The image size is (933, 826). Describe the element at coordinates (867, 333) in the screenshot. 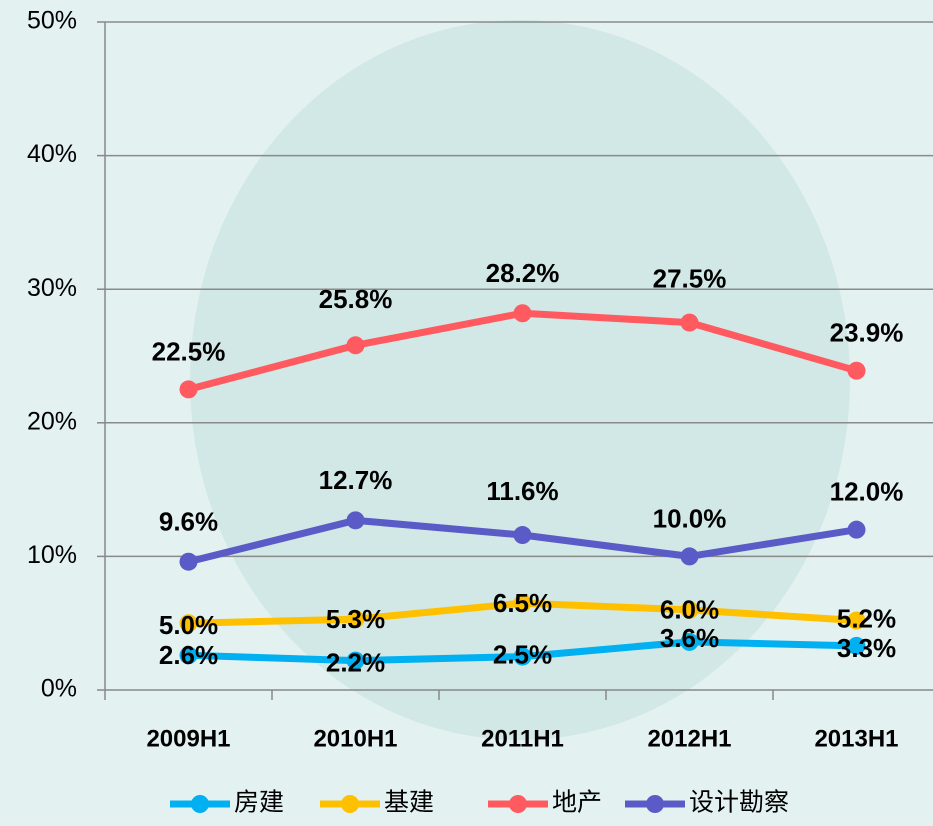

I see `value-label: 23.9%` at that location.